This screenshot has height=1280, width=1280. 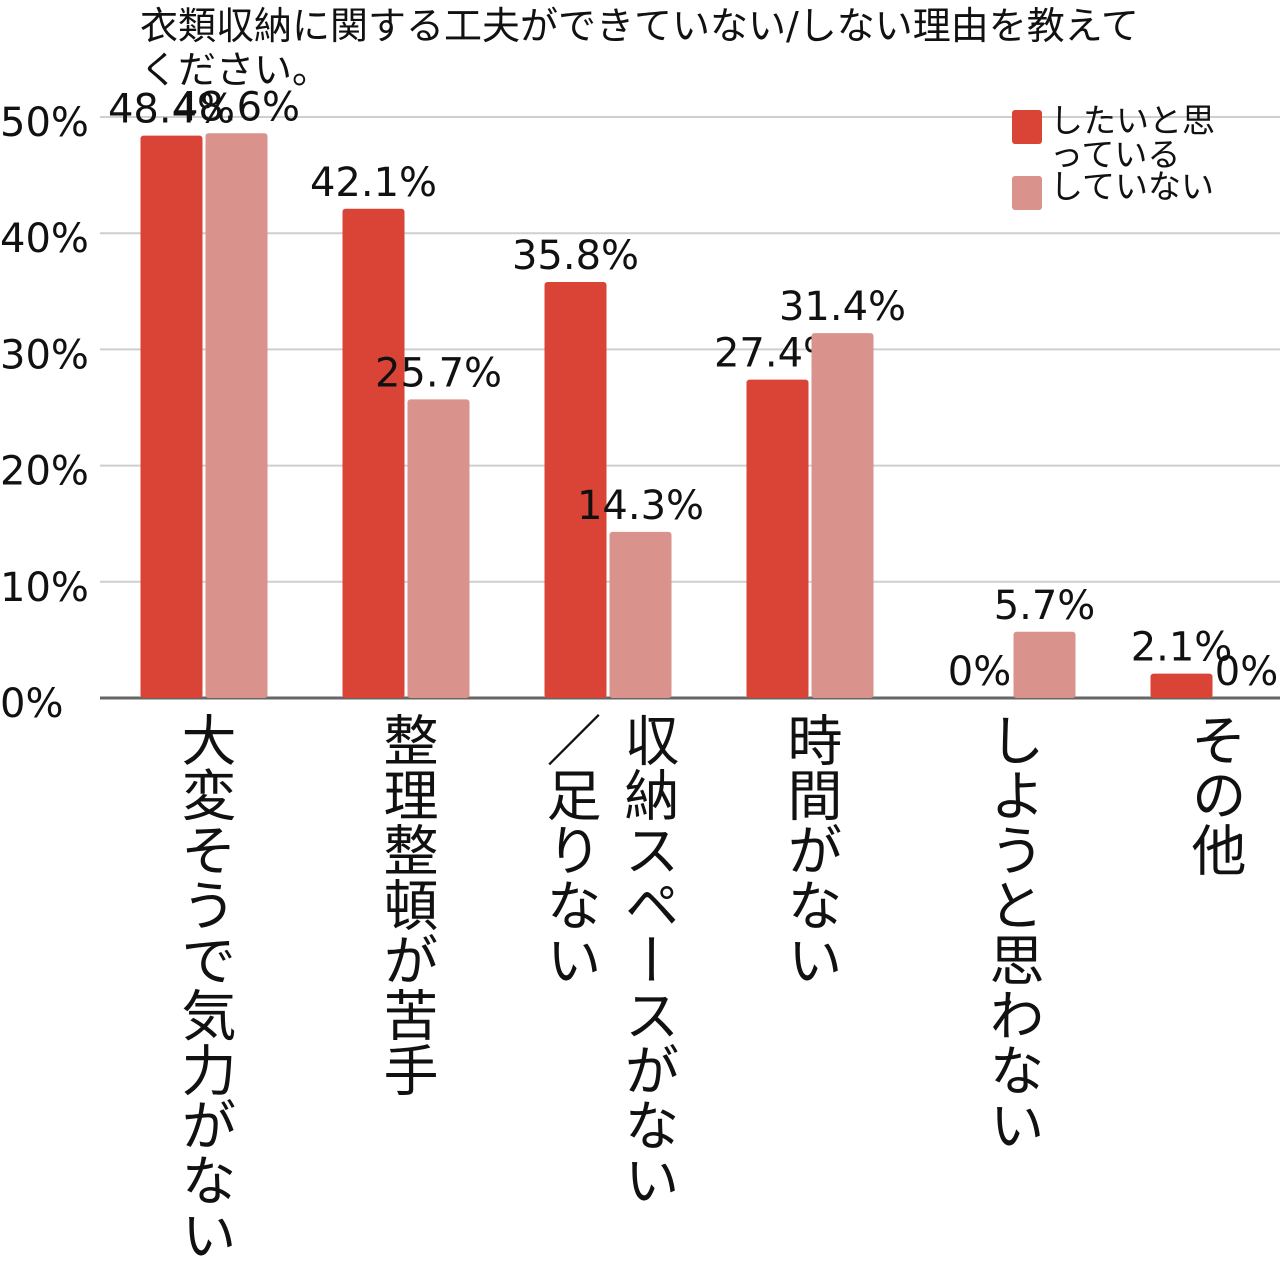 What do you see at coordinates (373, 183) in the screenshot?
I see `value-label: 42.1%` at bounding box center [373, 183].